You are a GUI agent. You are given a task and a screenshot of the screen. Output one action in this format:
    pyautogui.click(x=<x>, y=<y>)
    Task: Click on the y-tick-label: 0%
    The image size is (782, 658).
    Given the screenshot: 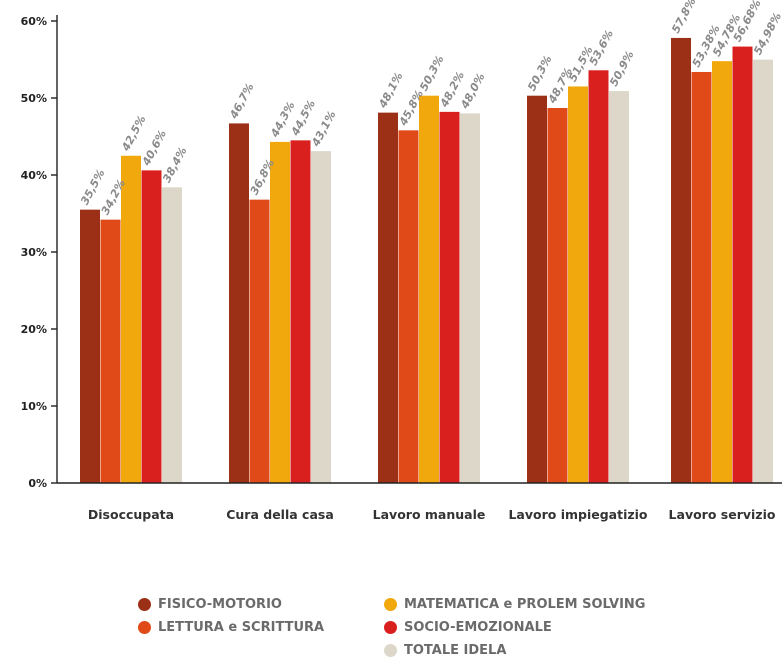 What is the action you would take?
    pyautogui.click(x=37, y=483)
    